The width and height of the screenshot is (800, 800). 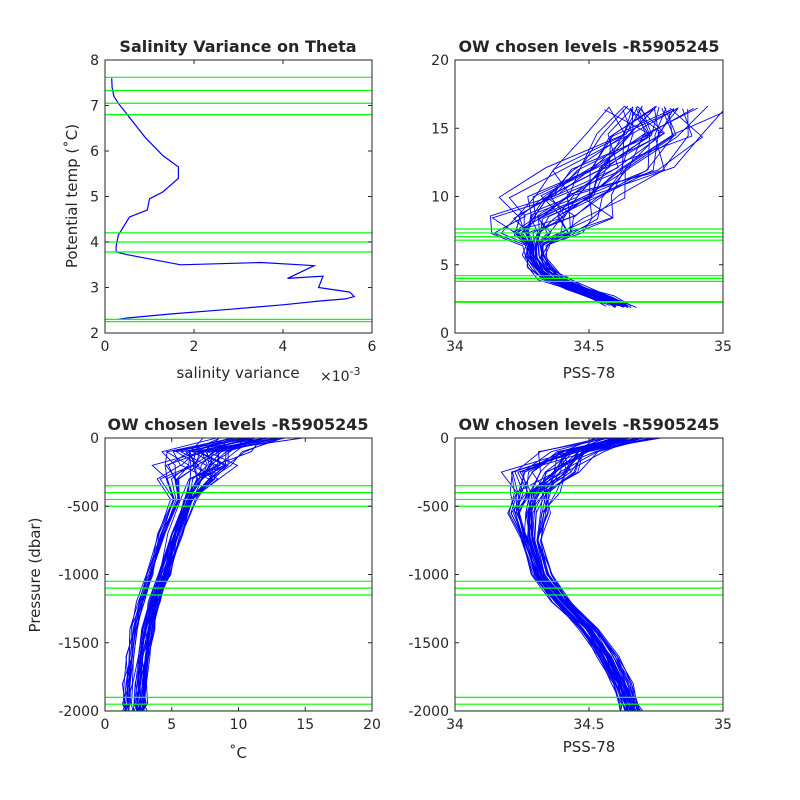 What do you see at coordinates (237, 424) in the screenshot?
I see `panel-3-title: OW chosen levels -R5905245` at bounding box center [237, 424].